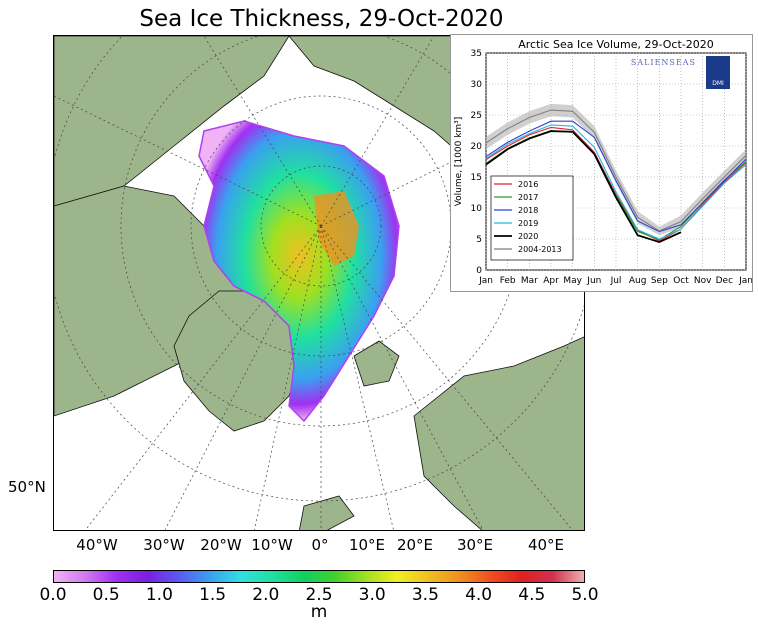  I want to click on dmi-logo, so click(718, 72).